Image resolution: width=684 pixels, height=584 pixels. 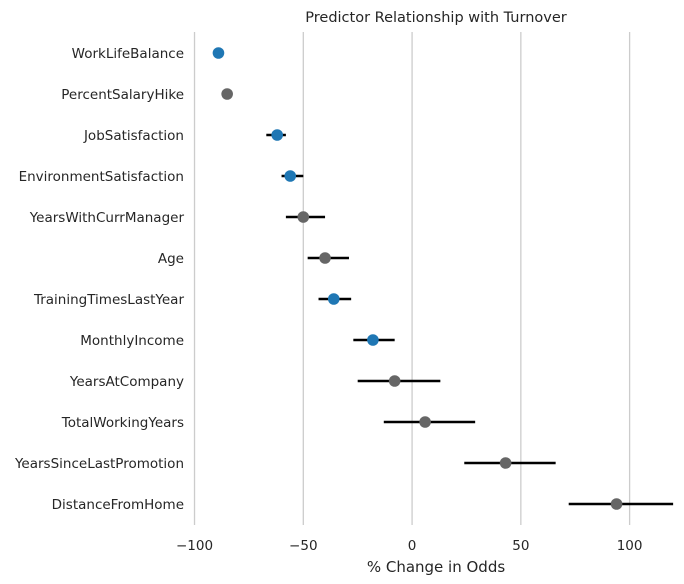 I want to click on x-tick-labels: −100 −50 0 50 100, so click(x=409, y=546).